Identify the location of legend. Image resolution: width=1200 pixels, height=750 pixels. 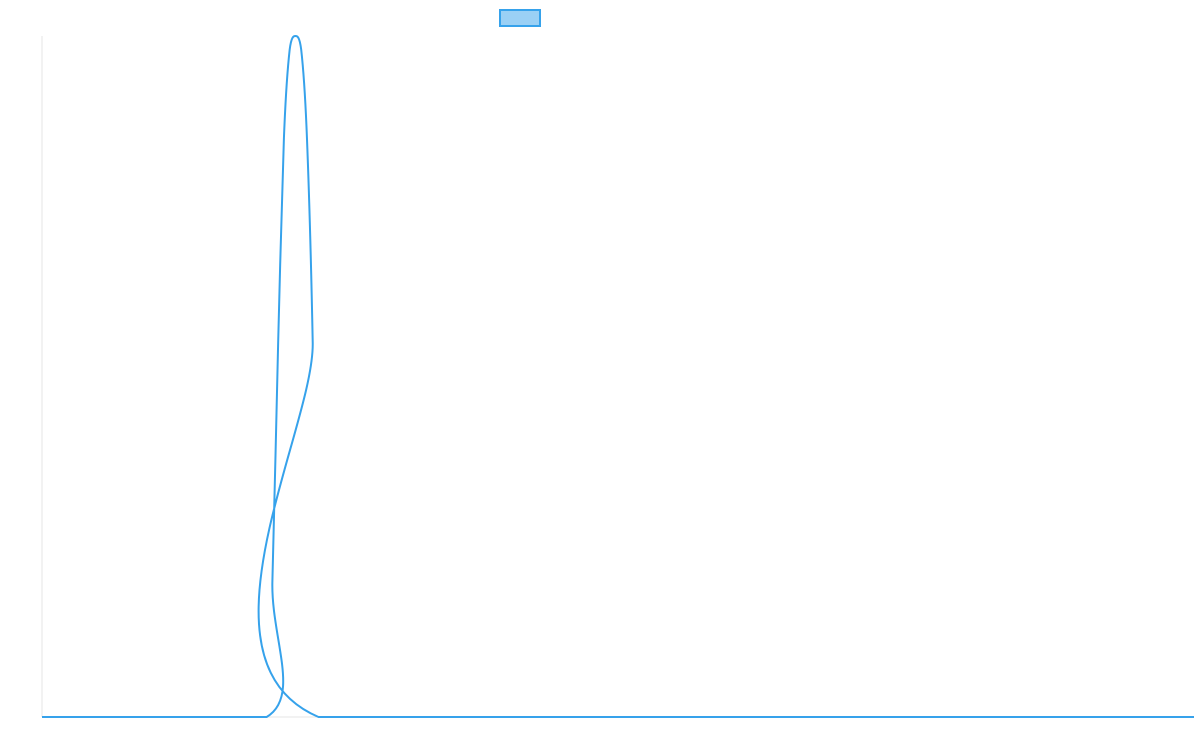
(520, 18).